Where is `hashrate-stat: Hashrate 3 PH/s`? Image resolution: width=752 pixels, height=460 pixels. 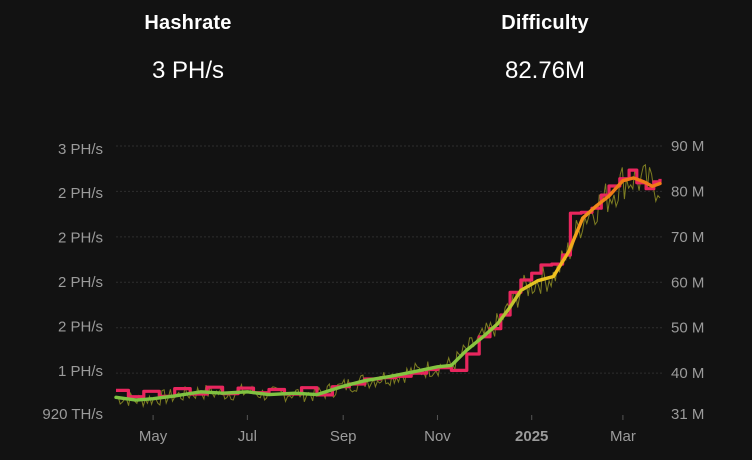
hashrate-stat: Hashrate 3 PH/s is located at coordinates (188, 48).